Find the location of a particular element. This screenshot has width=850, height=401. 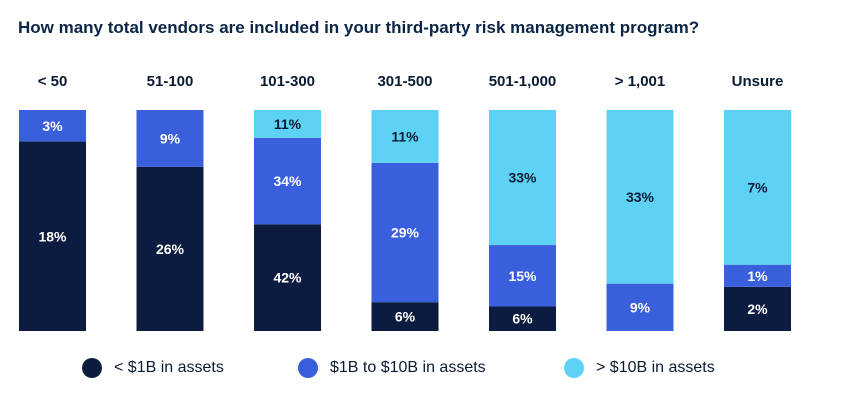

data-label-5-1: 9% is located at coordinates (640, 307).